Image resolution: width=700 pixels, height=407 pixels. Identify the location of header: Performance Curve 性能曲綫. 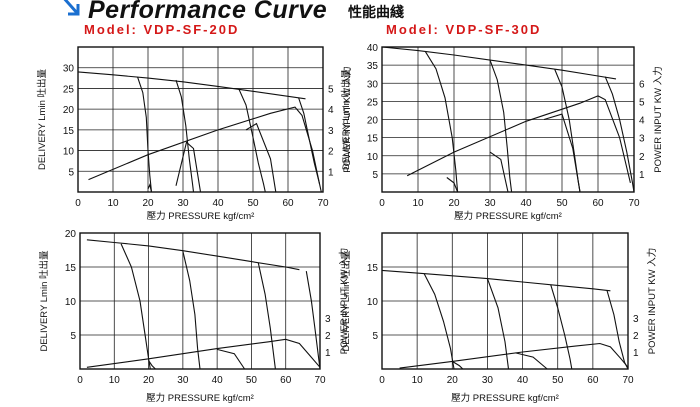
(350, 12).